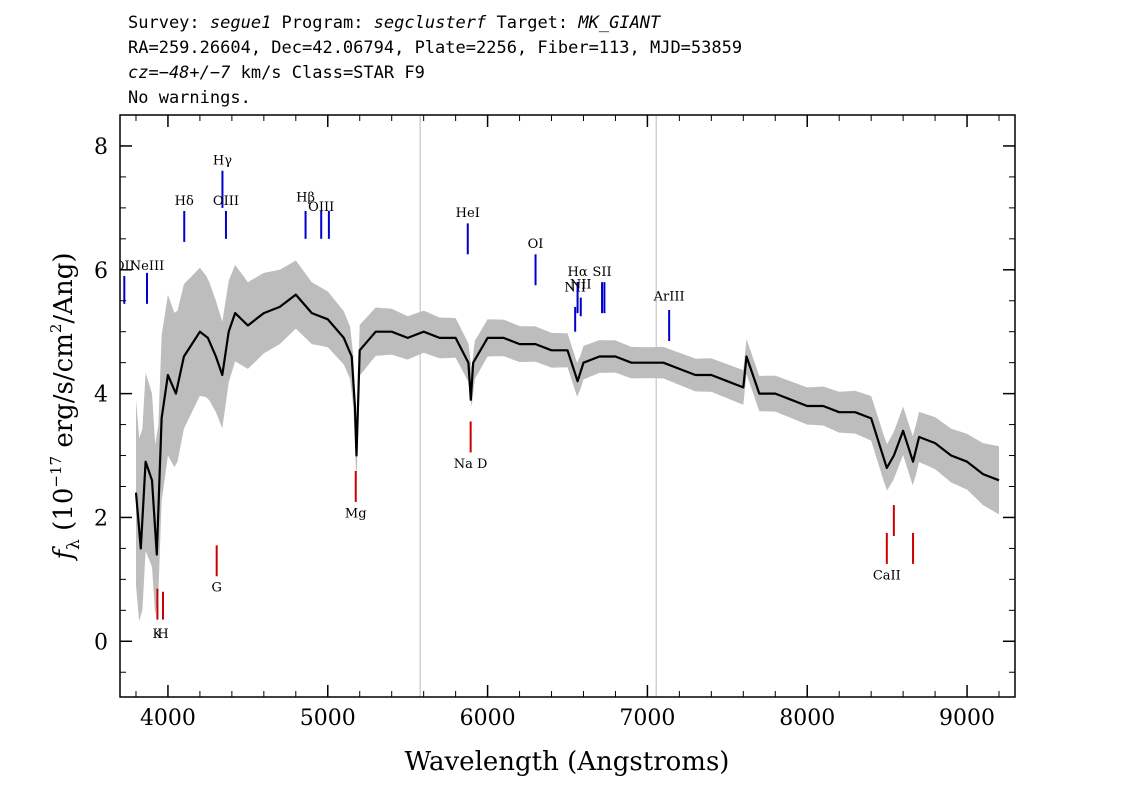 Image resolution: width=1134 pixels, height=810 pixels. What do you see at coordinates (101, 271) in the screenshot?
I see `y-tick-label: 6` at bounding box center [101, 271].